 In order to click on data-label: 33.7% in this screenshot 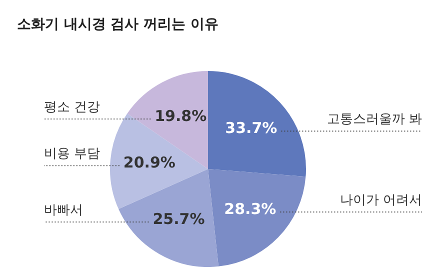, I will do `click(251, 127)`.